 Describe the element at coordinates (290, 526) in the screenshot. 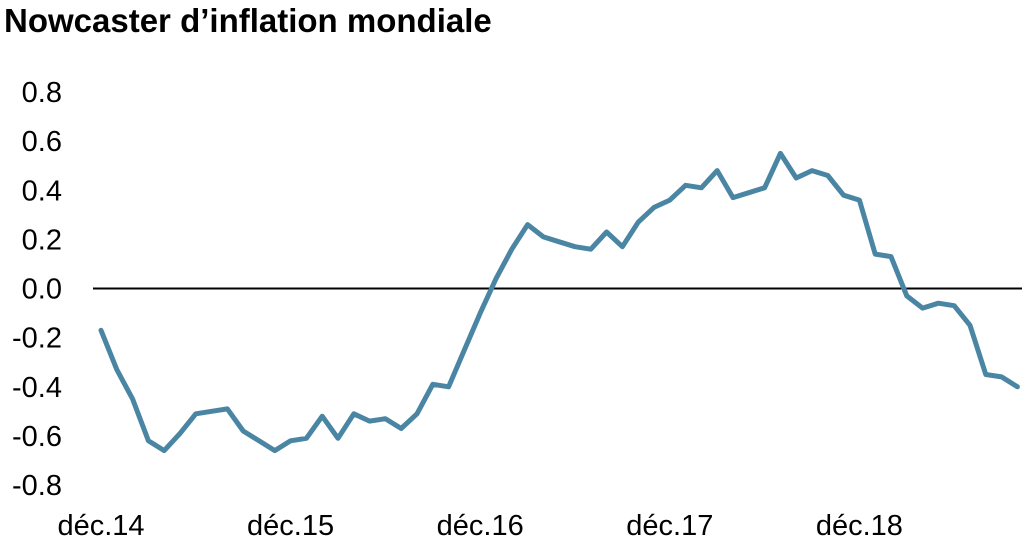

I see `x-tick-label: déc.15` at that location.